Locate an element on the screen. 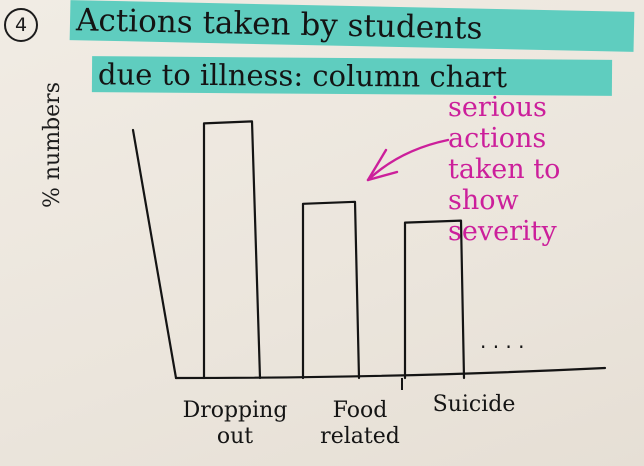 This screenshot has width=644, height=466. annotation-note: serious actions taken to show severity is located at coordinates (543, 169).